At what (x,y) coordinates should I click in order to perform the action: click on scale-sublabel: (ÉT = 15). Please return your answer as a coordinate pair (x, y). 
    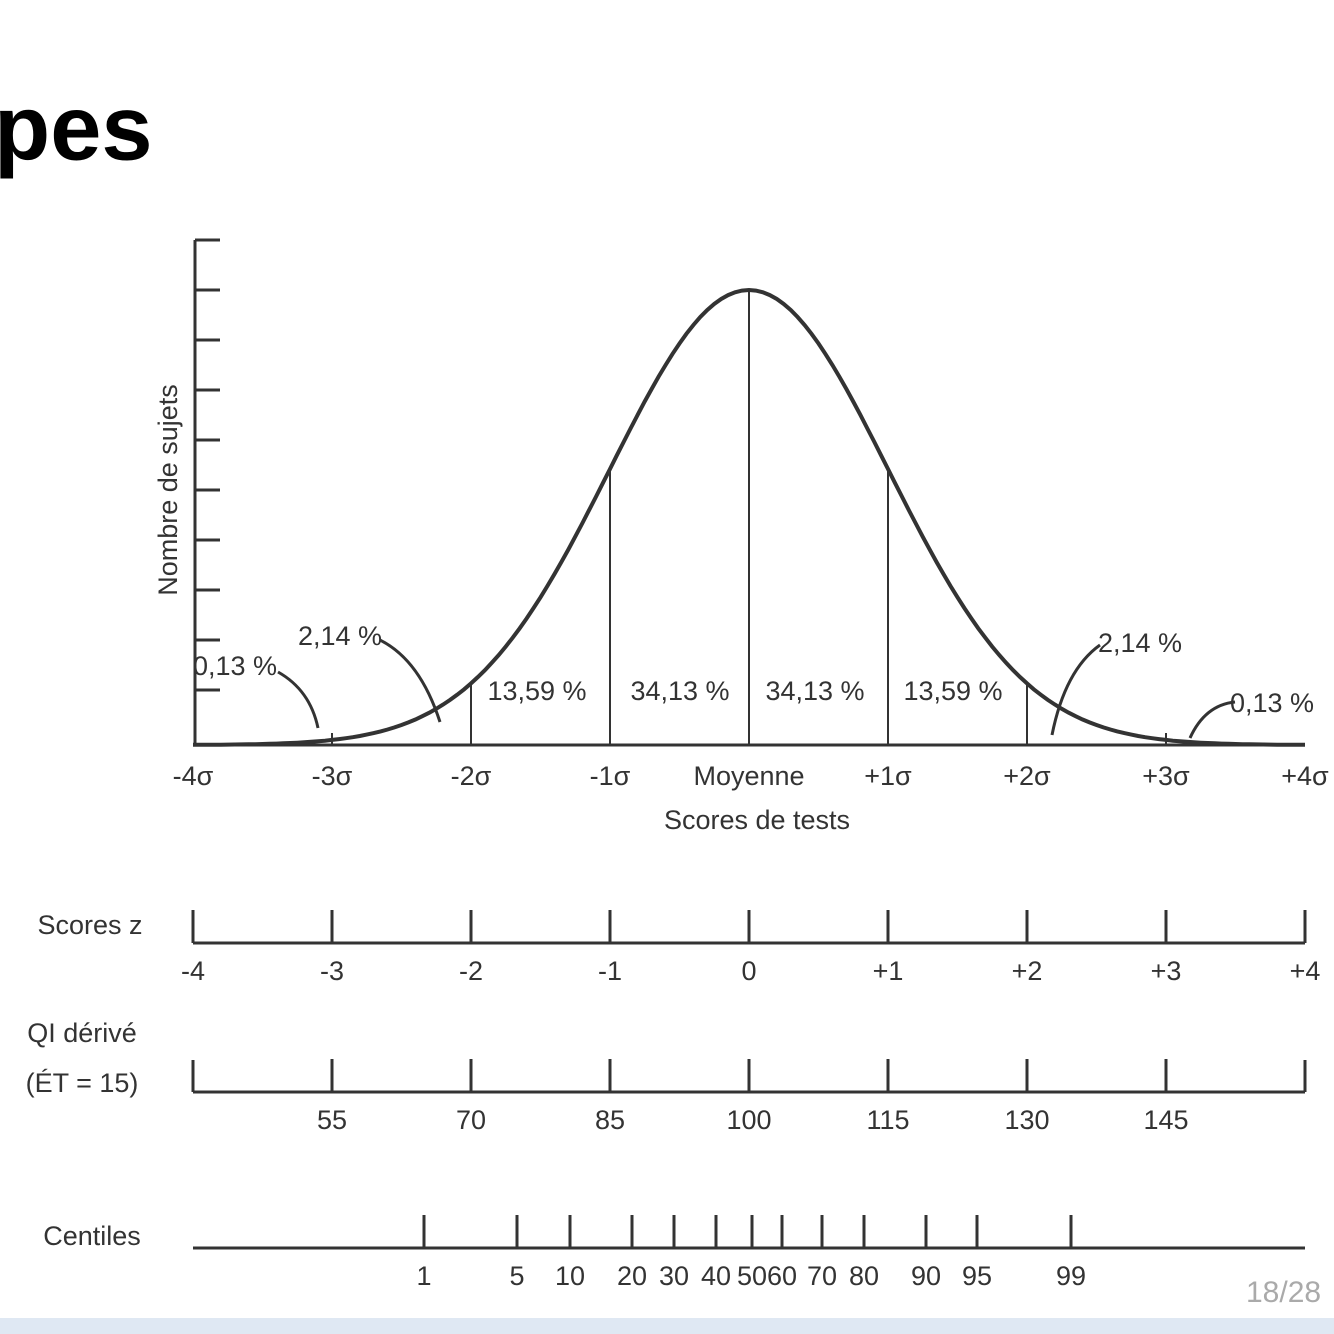
    Looking at the image, I should click on (82, 1083).